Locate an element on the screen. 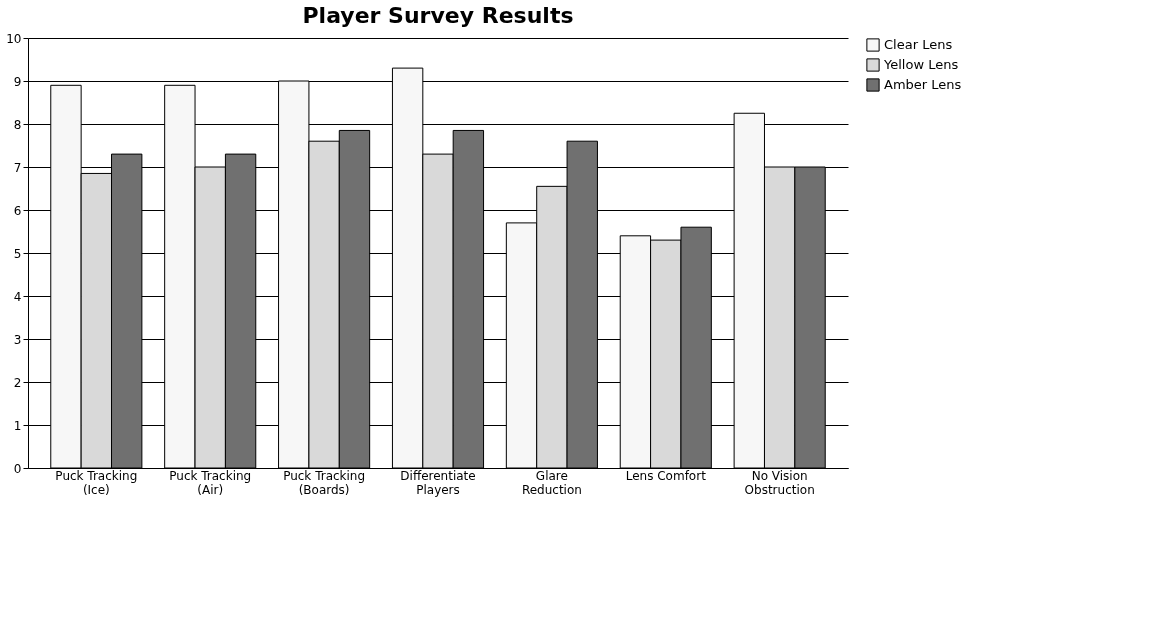 This screenshot has height=639, width=1150. x-tick-label: Puck Tracking (Air) is located at coordinates (210, 482).